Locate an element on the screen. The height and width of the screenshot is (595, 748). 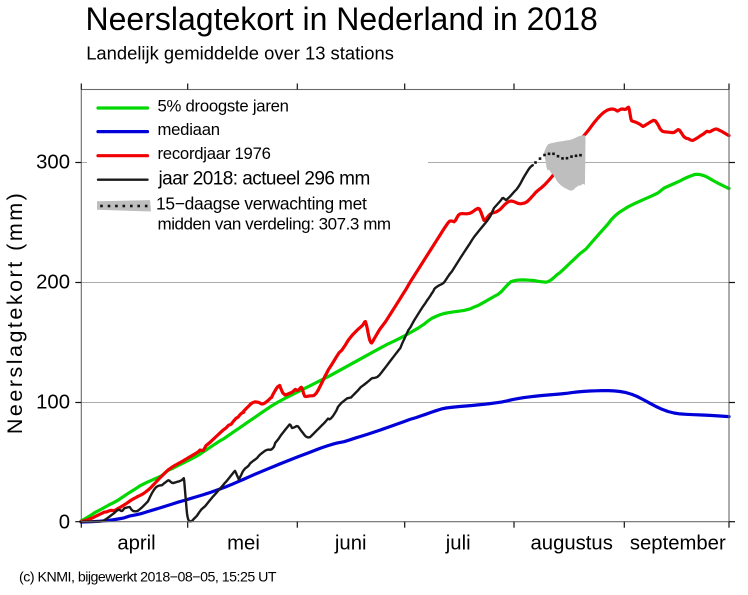
svg-text:Neerslagtekort in Nederland in: Neerslagtekort in Nederland in 2018 is located at coordinates (342, 19).